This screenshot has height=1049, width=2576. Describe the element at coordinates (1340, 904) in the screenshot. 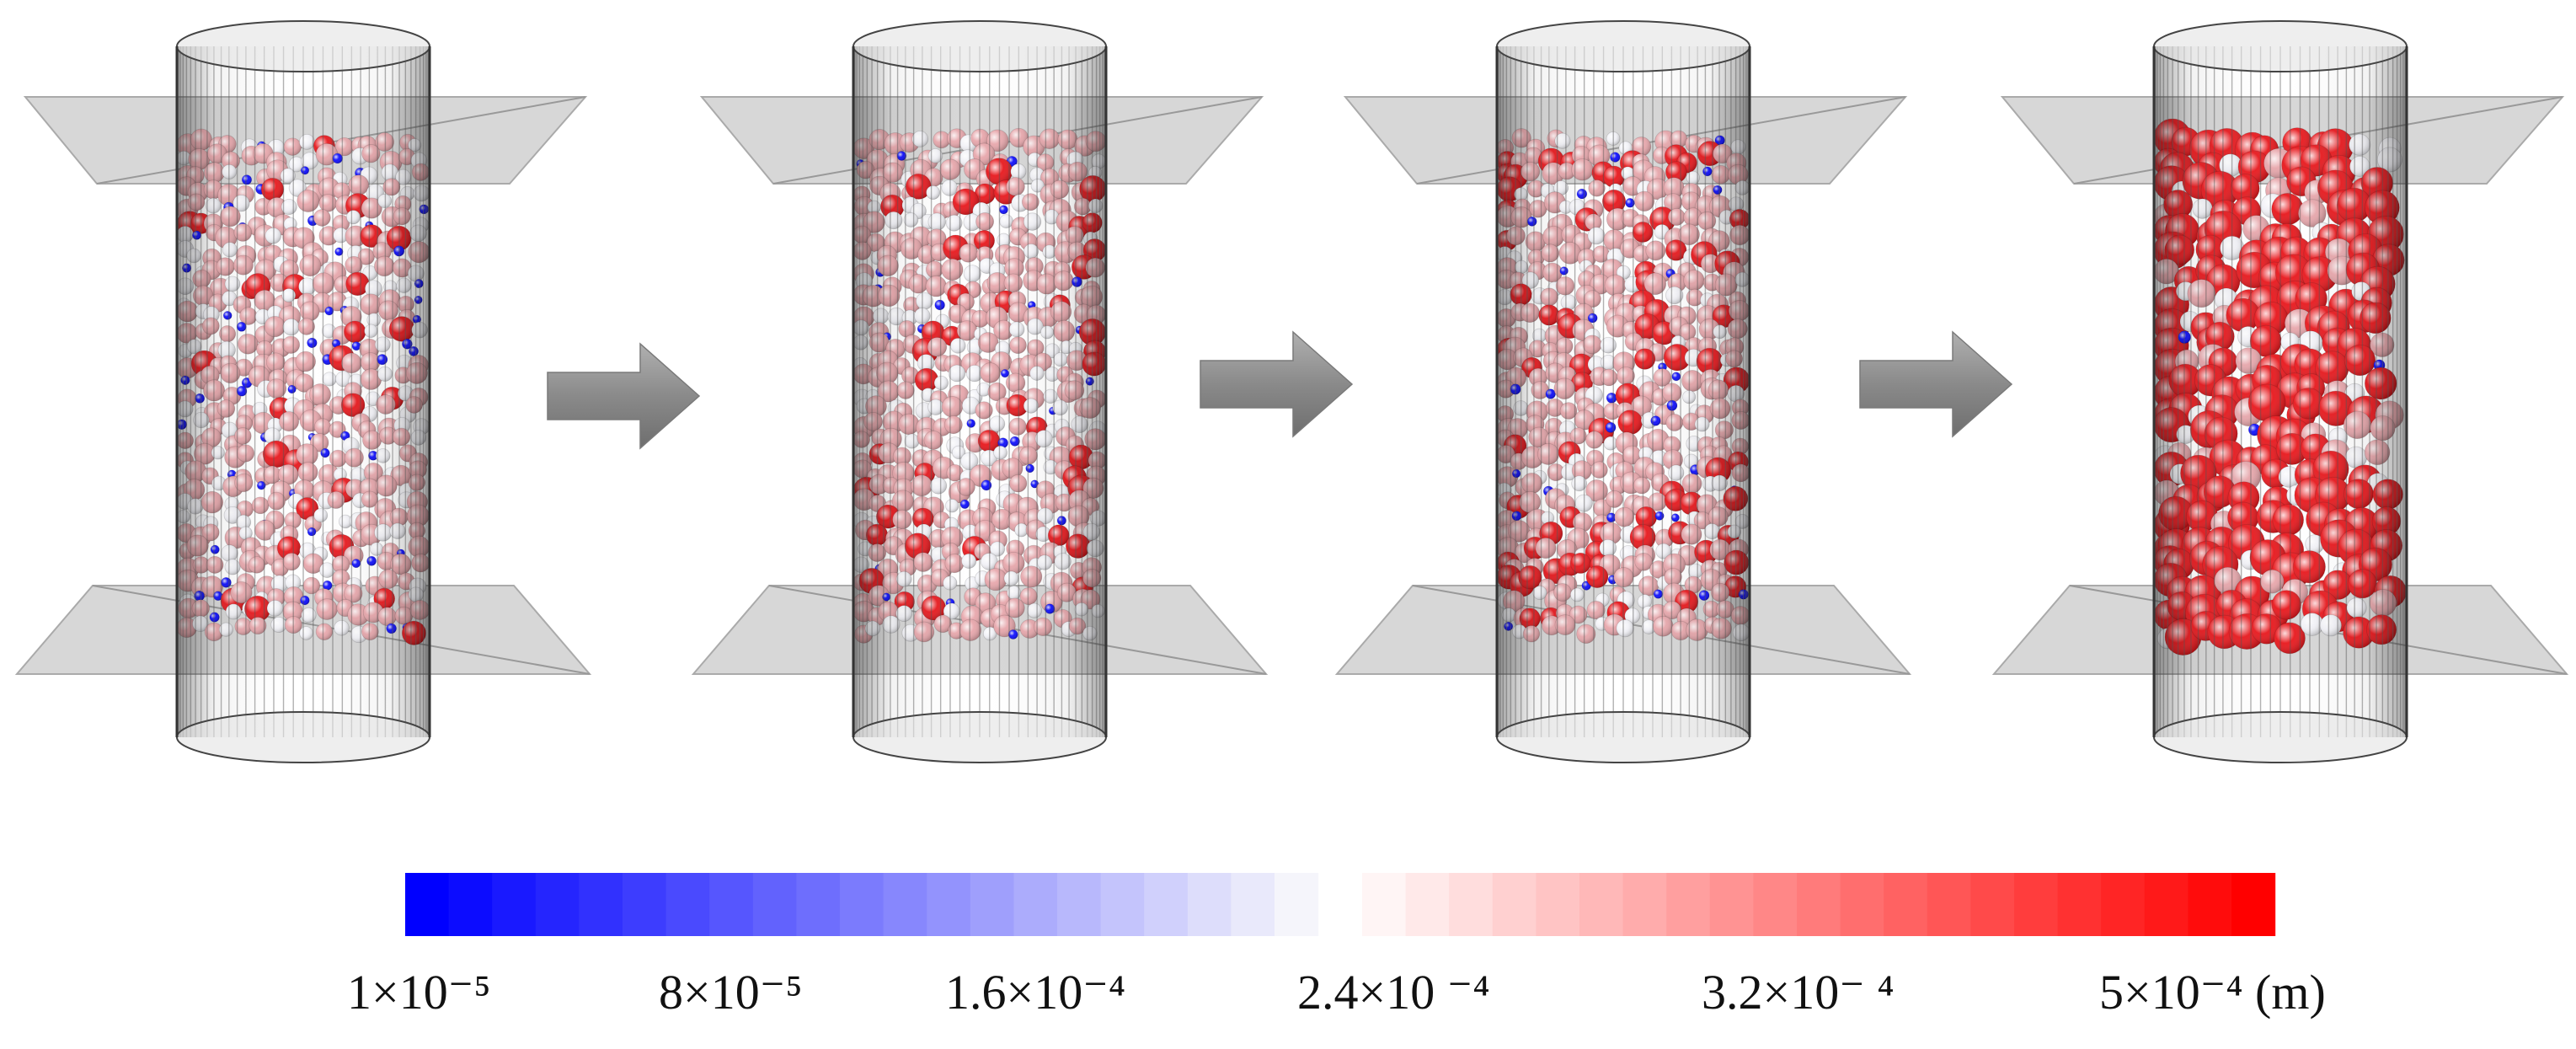

I see `colorbar-cells` at that location.